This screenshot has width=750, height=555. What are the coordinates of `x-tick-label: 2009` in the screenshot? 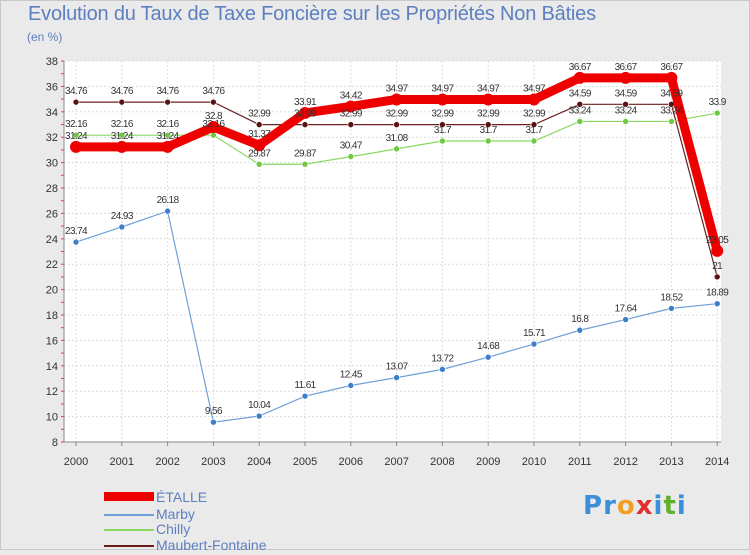 It's located at (488, 462).